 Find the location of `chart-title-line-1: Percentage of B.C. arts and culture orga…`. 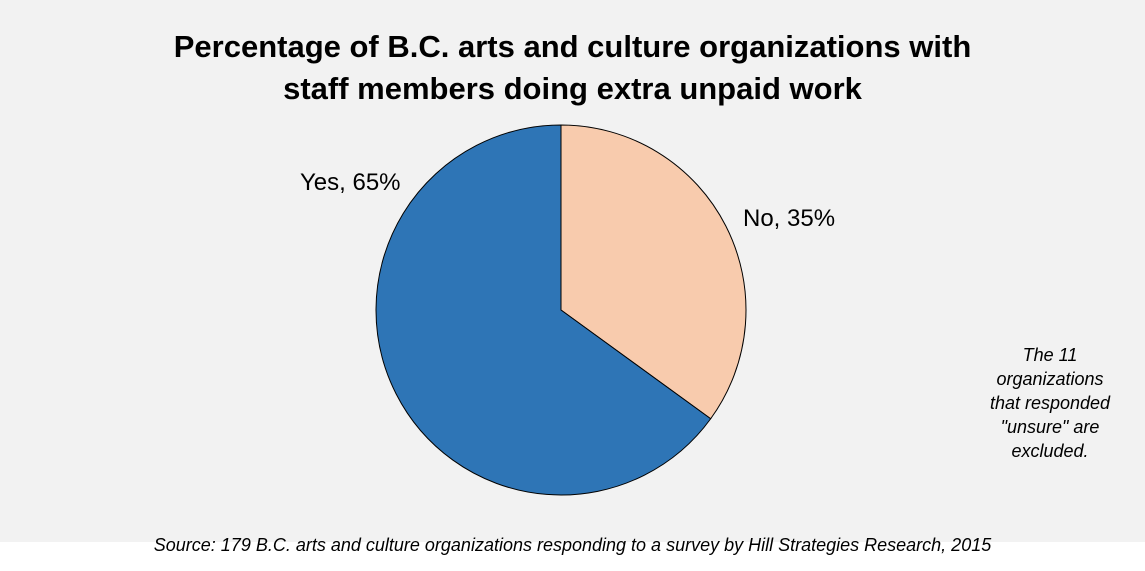

chart-title-line-1: Percentage of B.C. arts and culture orga… is located at coordinates (572, 46).